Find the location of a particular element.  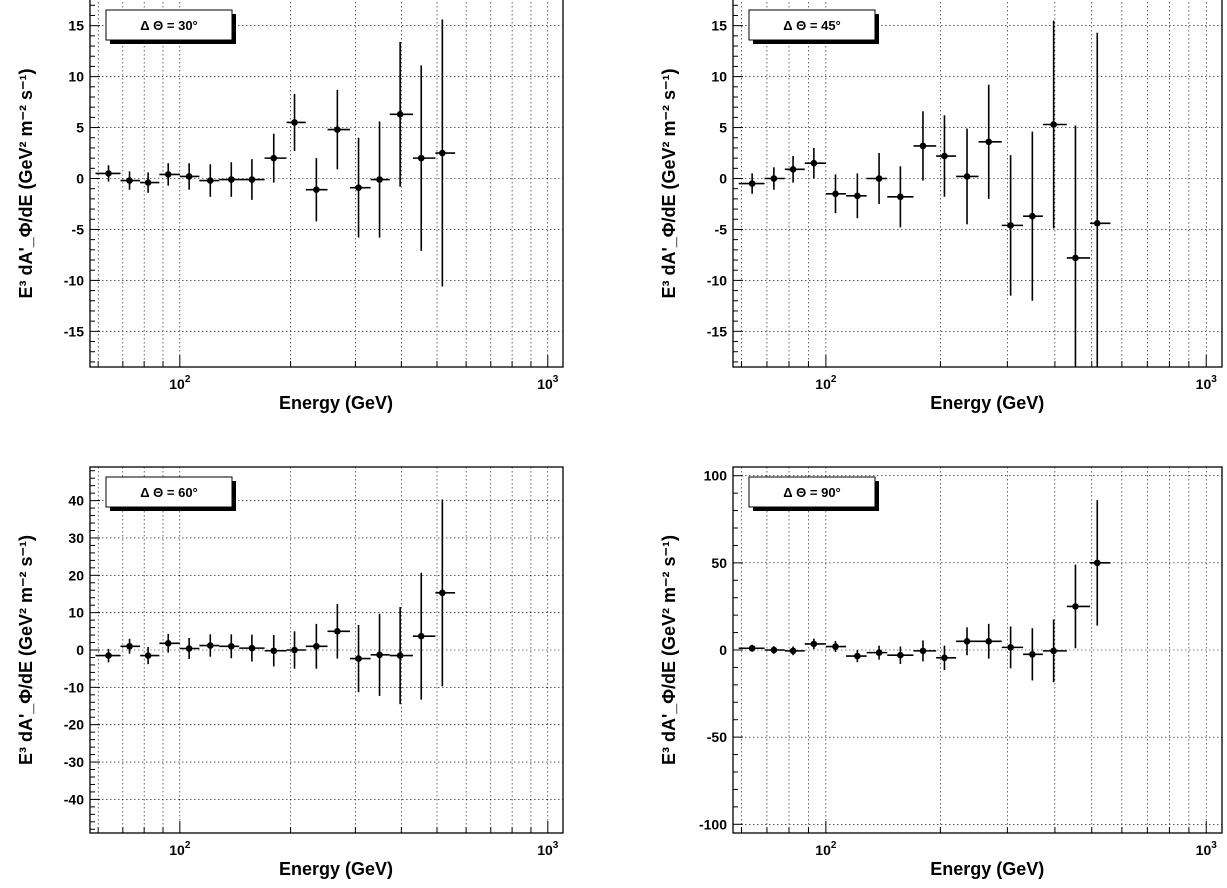

y-axis is located at coordinates (738, 650).